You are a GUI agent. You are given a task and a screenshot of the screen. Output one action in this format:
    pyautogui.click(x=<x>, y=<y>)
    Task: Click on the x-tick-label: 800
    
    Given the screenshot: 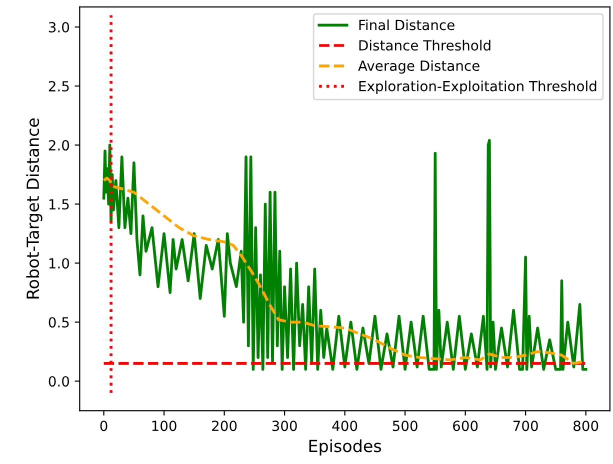 What is the action you would take?
    pyautogui.click(x=586, y=426)
    